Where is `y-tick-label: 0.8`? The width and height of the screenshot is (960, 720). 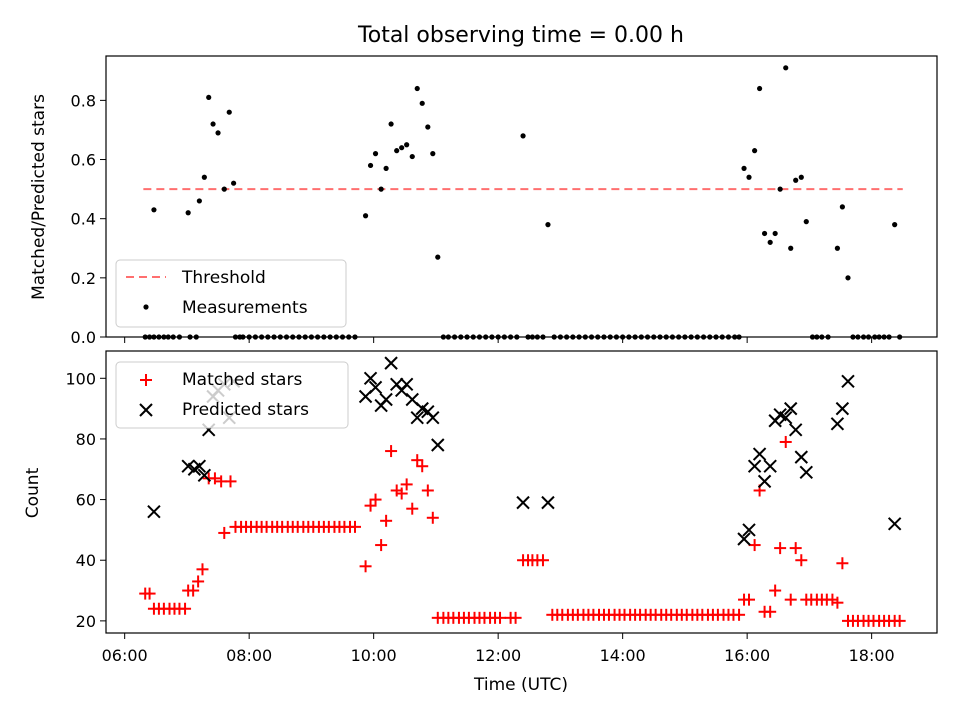 y-tick-label: 0.8 is located at coordinates (83, 100).